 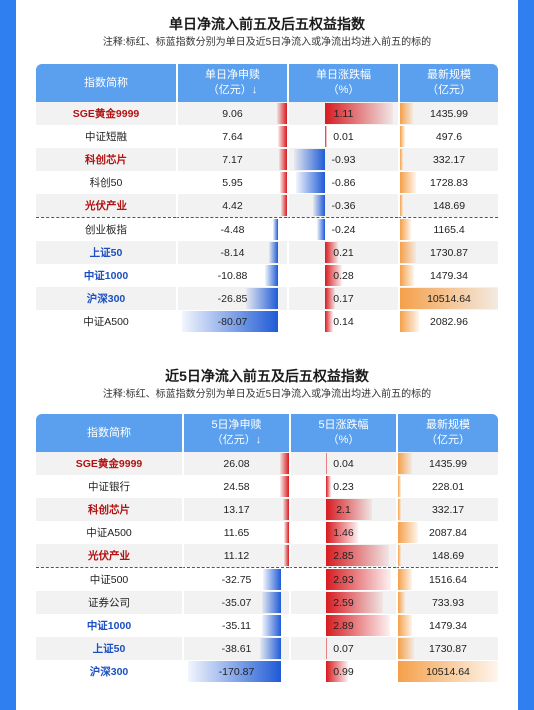 I want to click on change-cell: 0.17, so click(x=342, y=298).